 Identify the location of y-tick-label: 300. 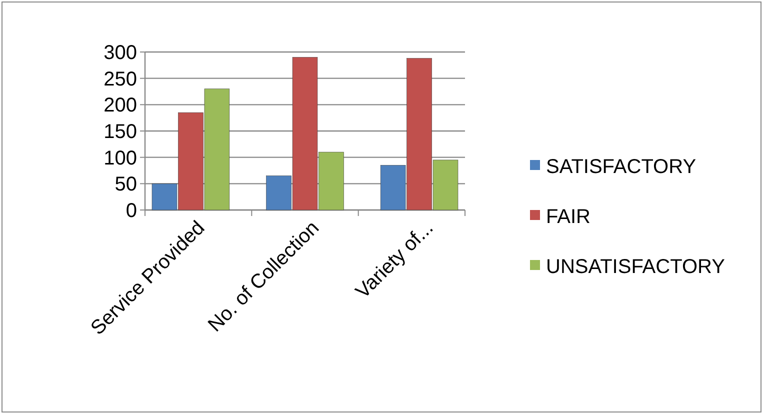
(120, 53).